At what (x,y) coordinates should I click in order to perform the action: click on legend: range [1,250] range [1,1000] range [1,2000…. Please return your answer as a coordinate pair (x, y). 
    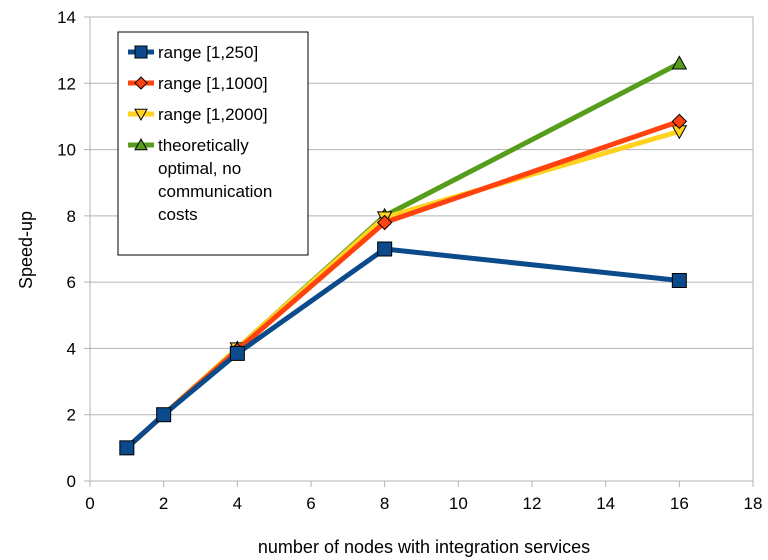
    Looking at the image, I should click on (213, 143).